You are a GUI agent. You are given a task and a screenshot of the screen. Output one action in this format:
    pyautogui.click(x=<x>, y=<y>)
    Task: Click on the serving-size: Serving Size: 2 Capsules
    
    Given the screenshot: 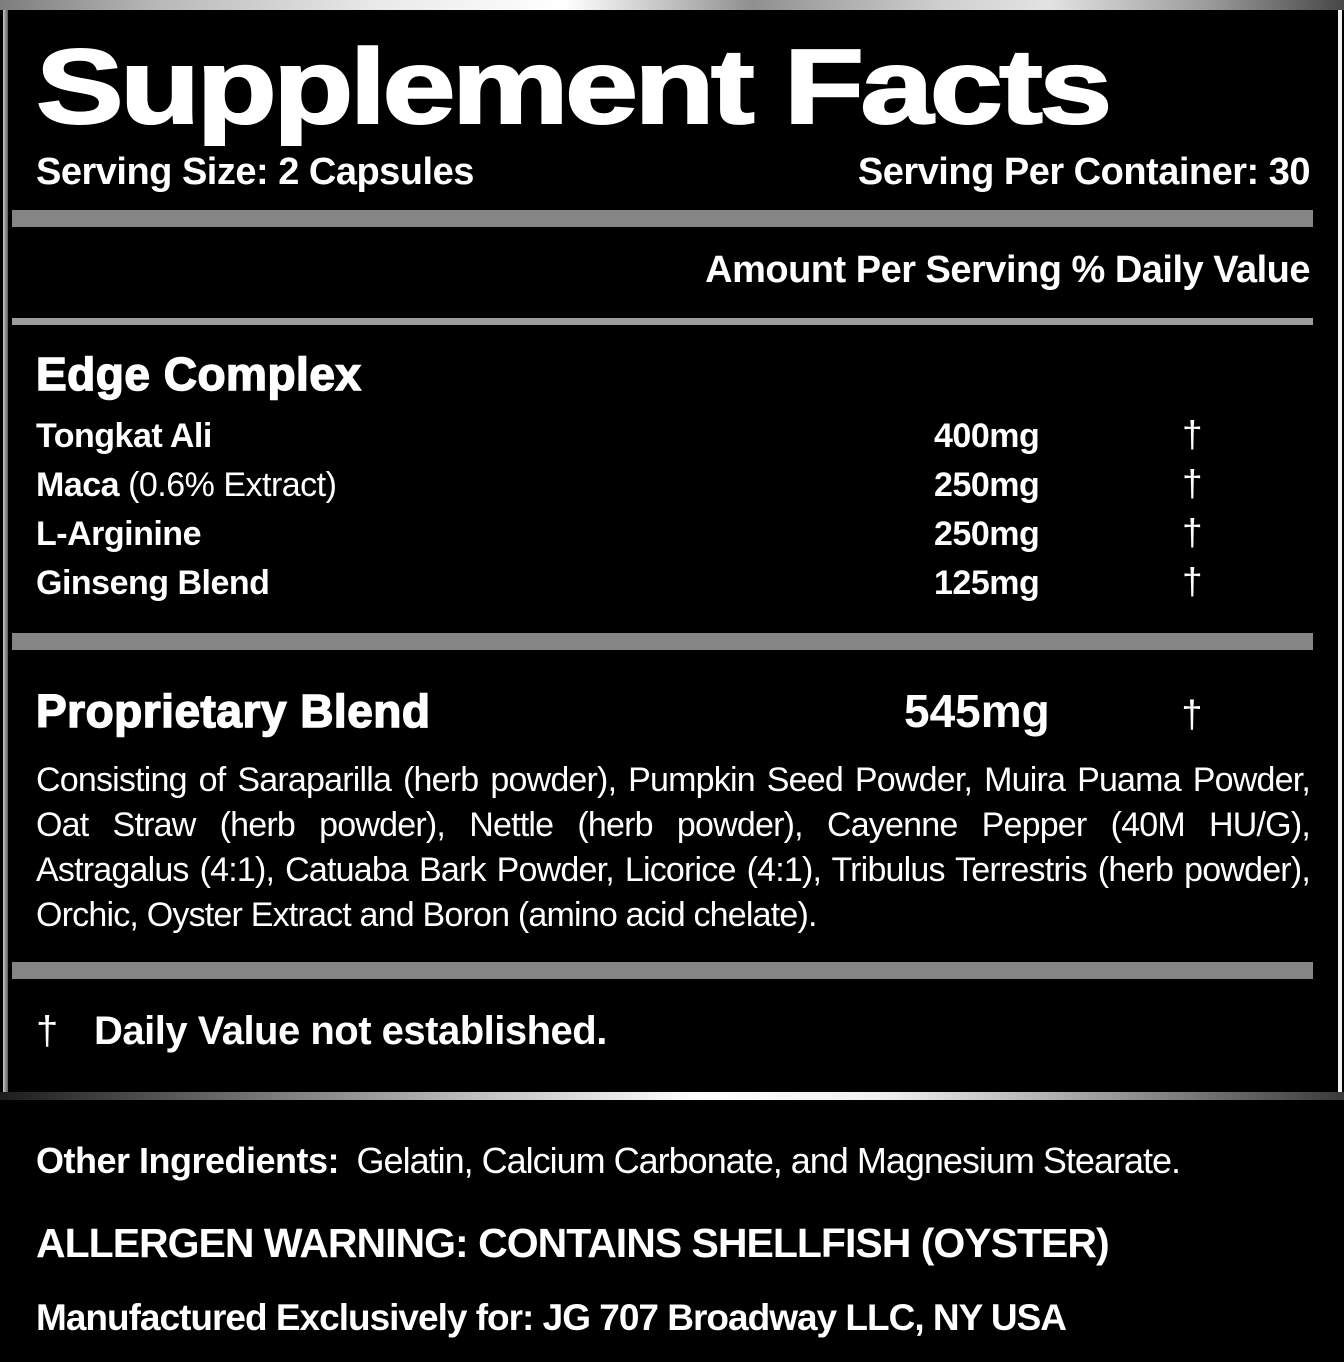 What is the action you would take?
    pyautogui.click(x=255, y=171)
    